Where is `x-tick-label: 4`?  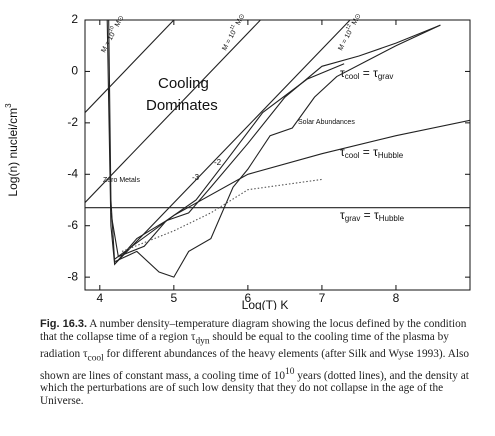
x-tick-label: 4 is located at coordinates (99, 298).